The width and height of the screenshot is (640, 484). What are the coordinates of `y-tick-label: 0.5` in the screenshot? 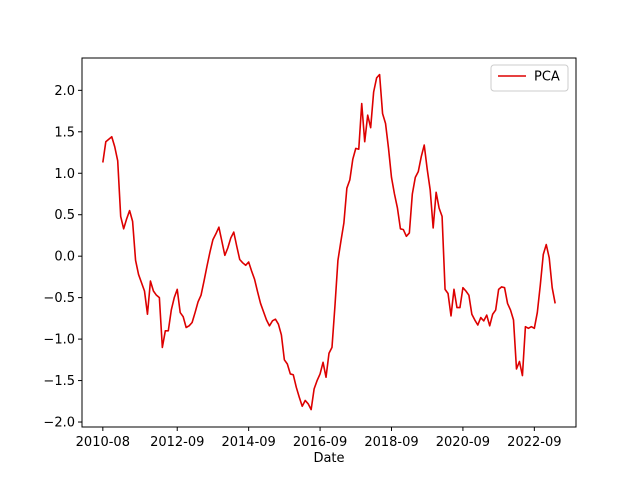 It's located at (64, 215).